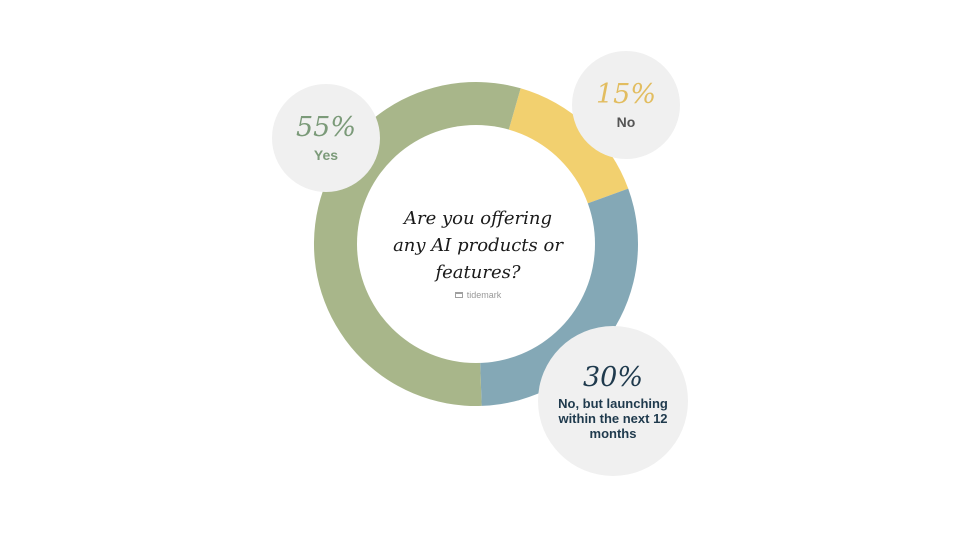 The width and height of the screenshot is (960, 540). What do you see at coordinates (325, 128) in the screenshot?
I see `callout-yes-percent: 55%` at bounding box center [325, 128].